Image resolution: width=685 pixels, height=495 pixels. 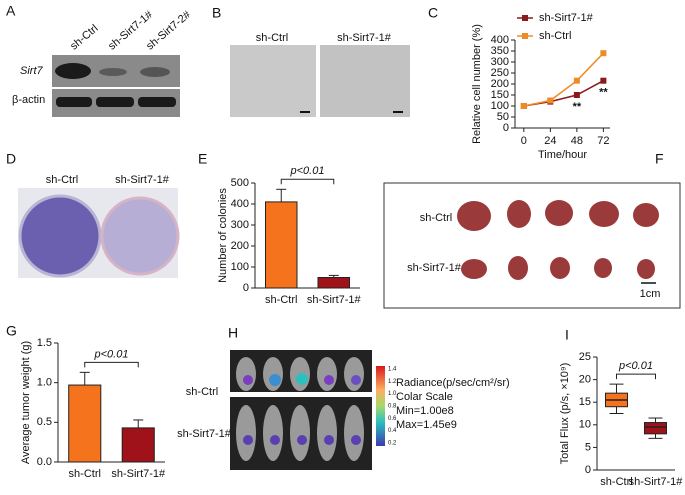 I want to click on panel-letter: B, so click(x=216, y=13).